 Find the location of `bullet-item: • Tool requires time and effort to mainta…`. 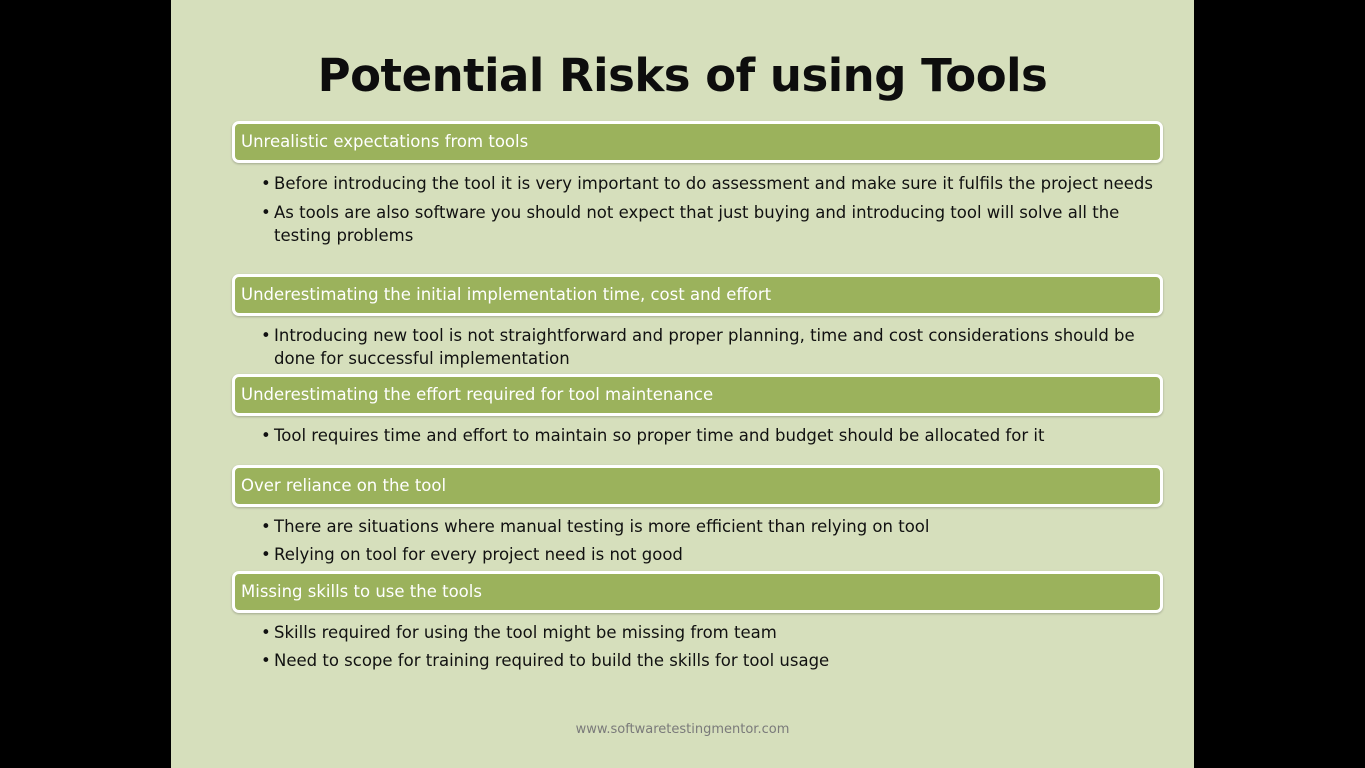

bullet-item: • Tool requires time and effort to mainta… is located at coordinates (711, 435).